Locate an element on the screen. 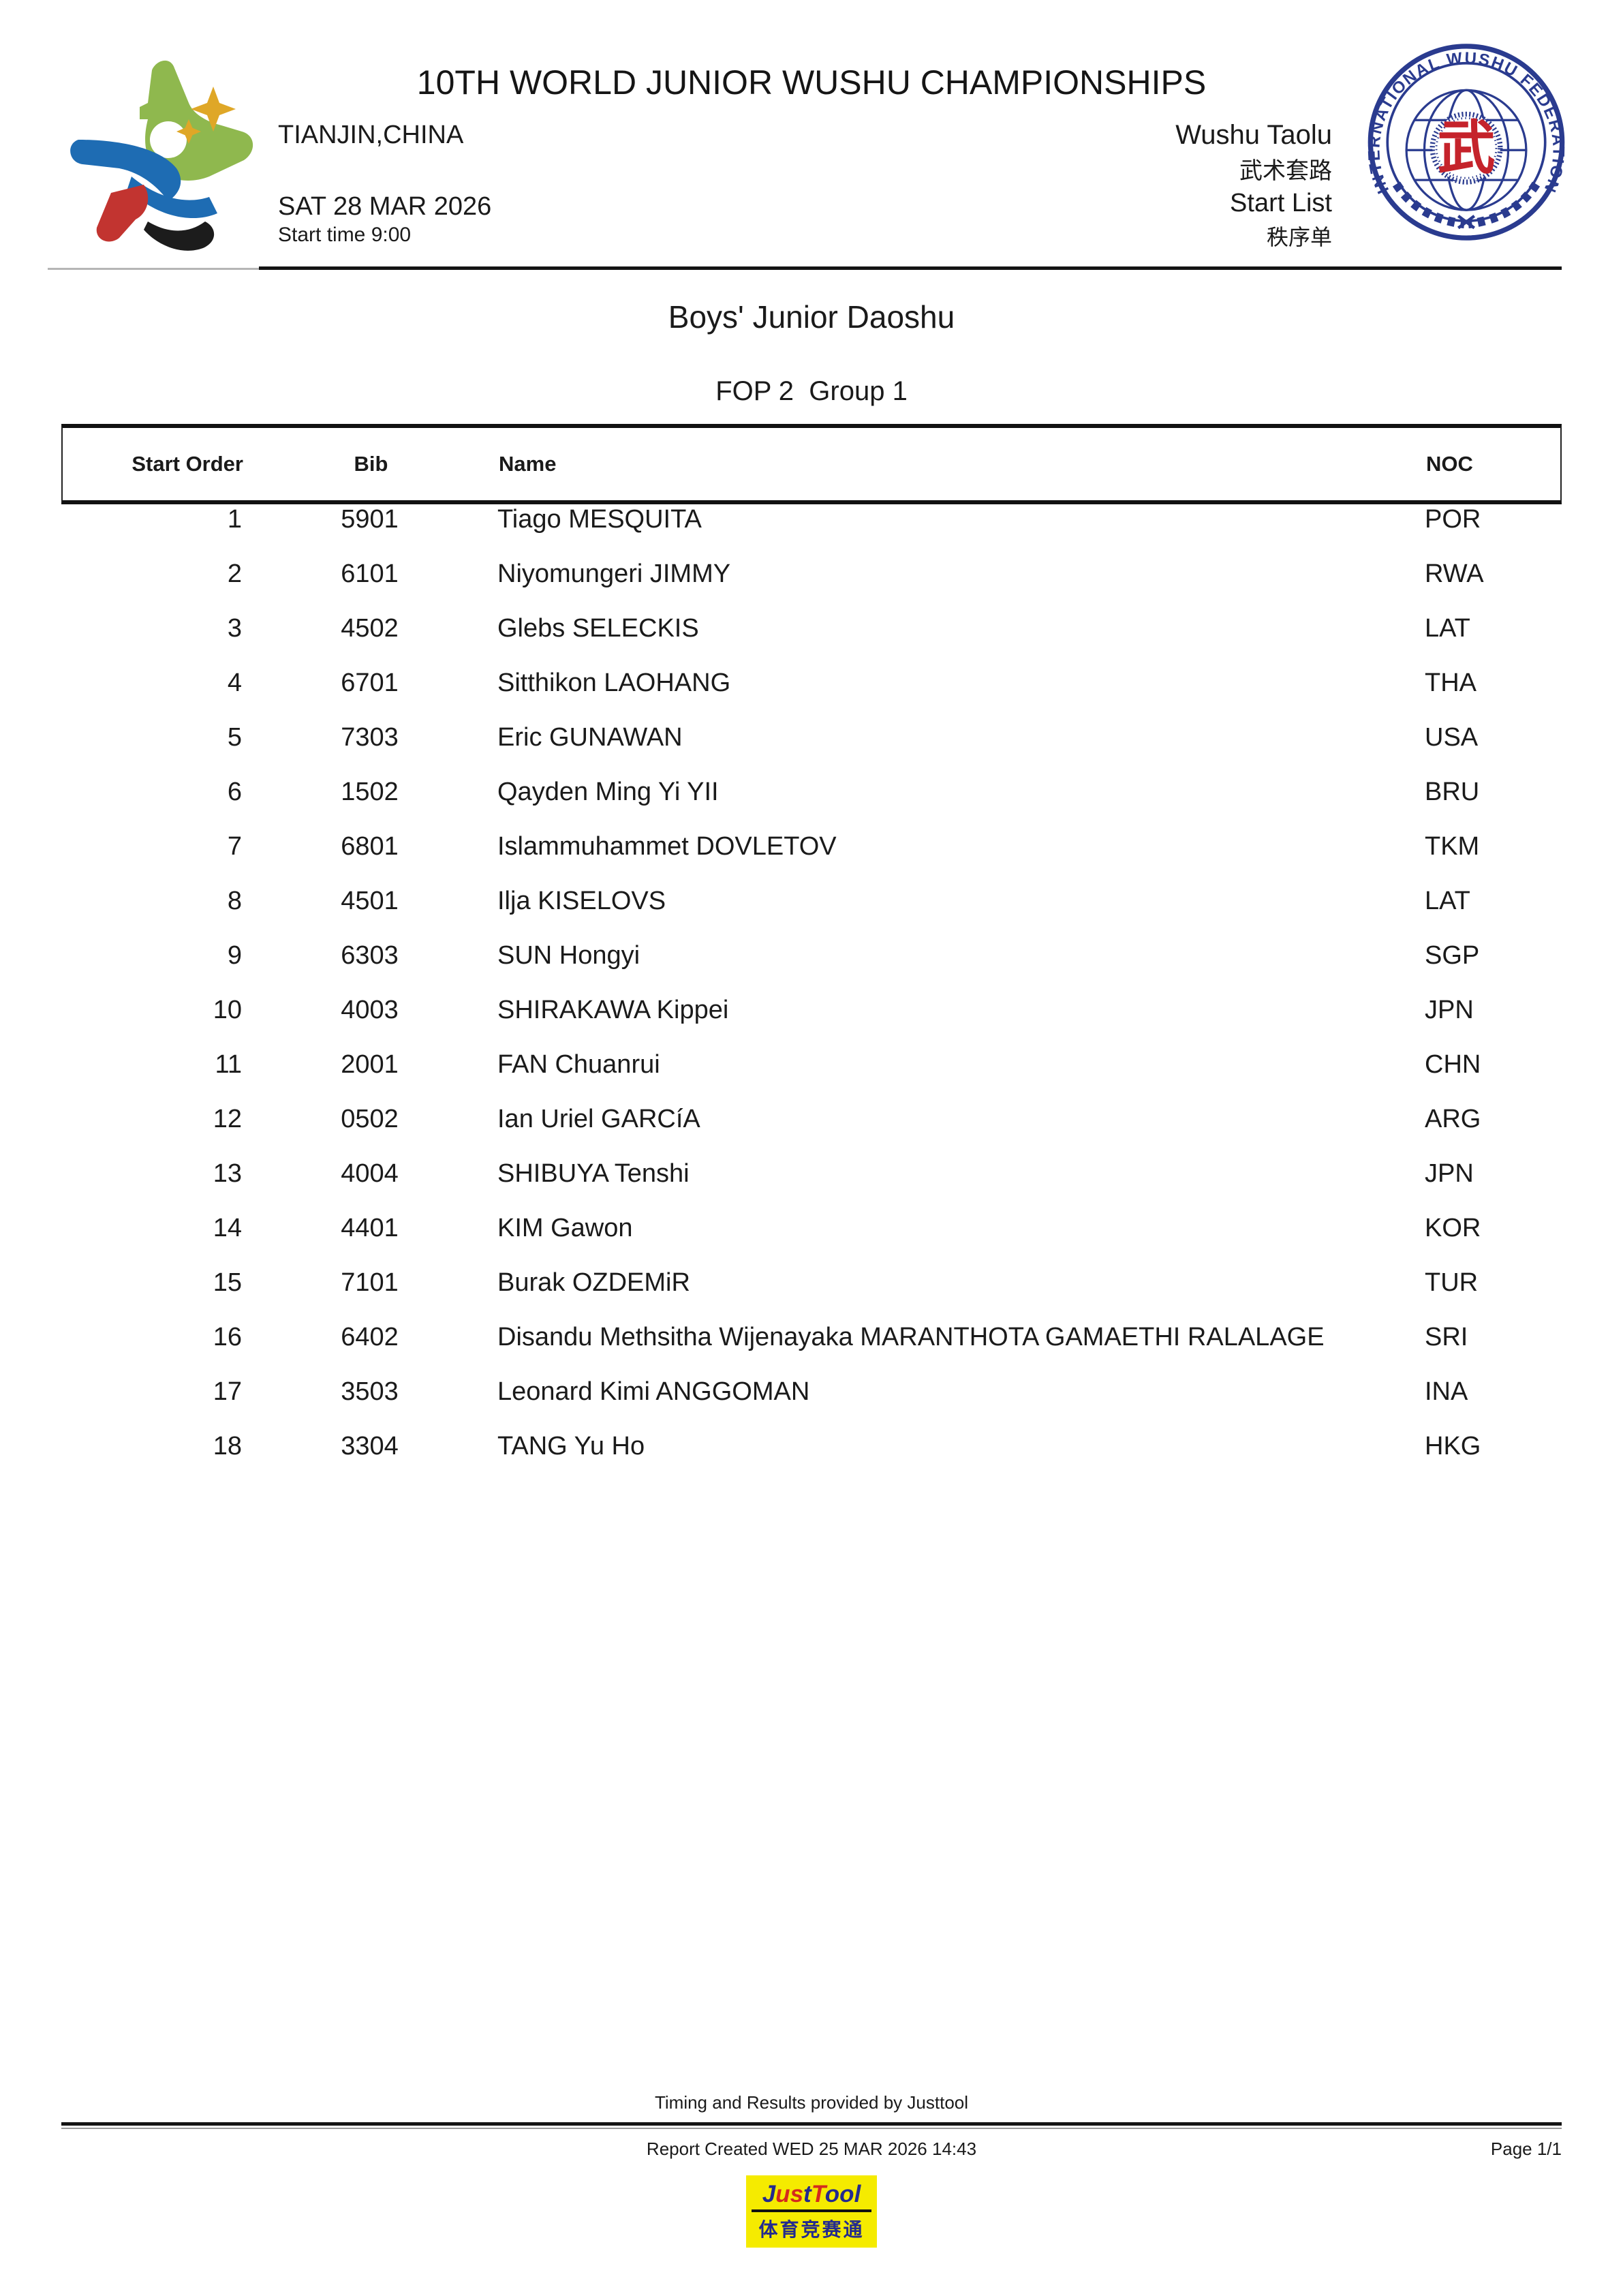  start-order-cell: 16 is located at coordinates (227, 1336).